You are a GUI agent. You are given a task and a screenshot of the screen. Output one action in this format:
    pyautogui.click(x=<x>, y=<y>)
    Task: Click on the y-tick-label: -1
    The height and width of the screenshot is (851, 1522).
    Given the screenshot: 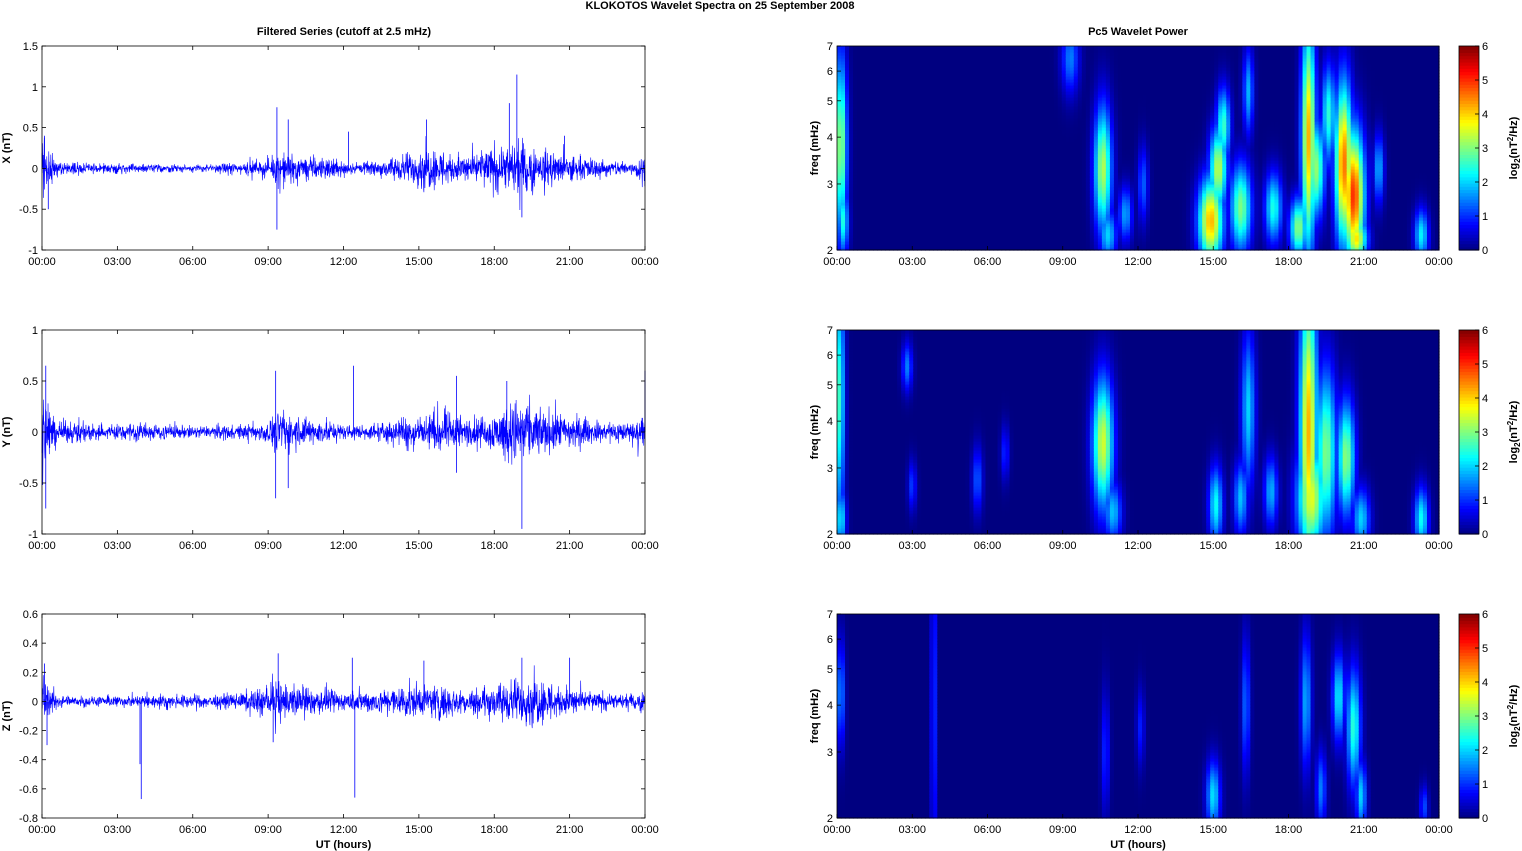 What is the action you would take?
    pyautogui.click(x=33, y=535)
    